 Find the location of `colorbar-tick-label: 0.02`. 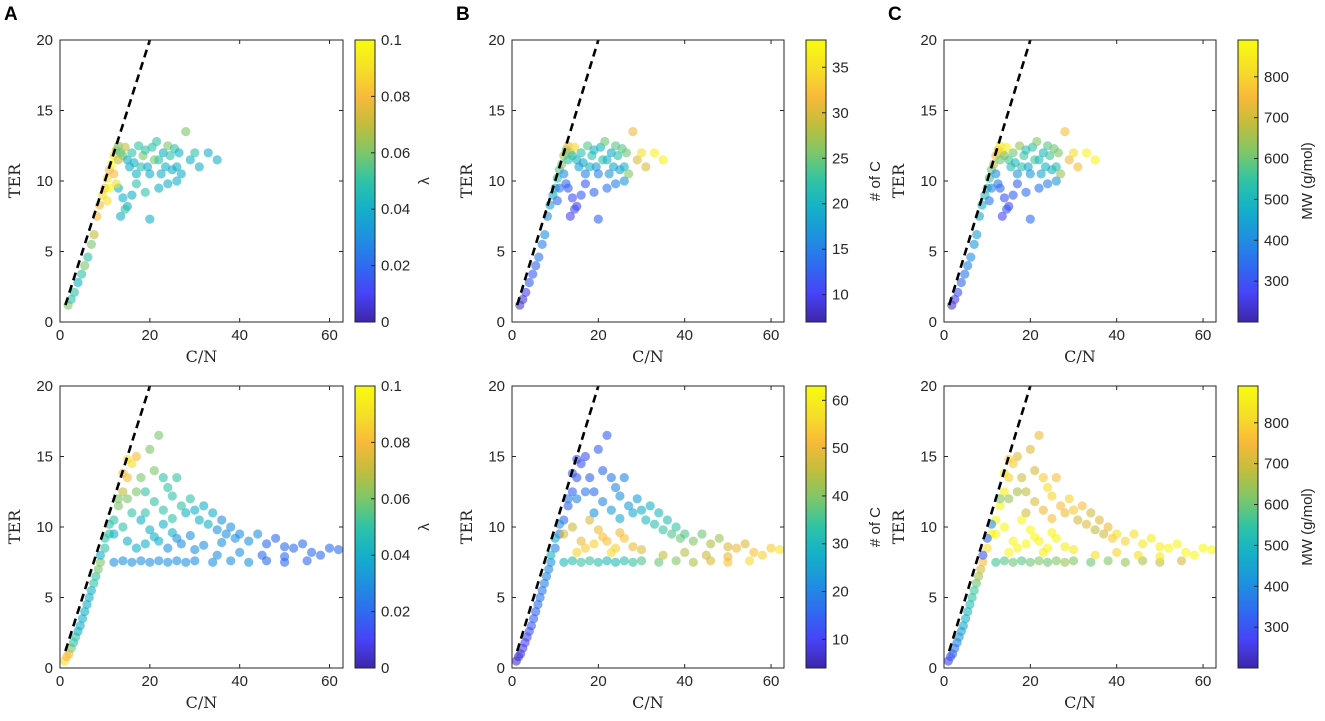

colorbar-tick-label: 0.02 is located at coordinates (395, 612).